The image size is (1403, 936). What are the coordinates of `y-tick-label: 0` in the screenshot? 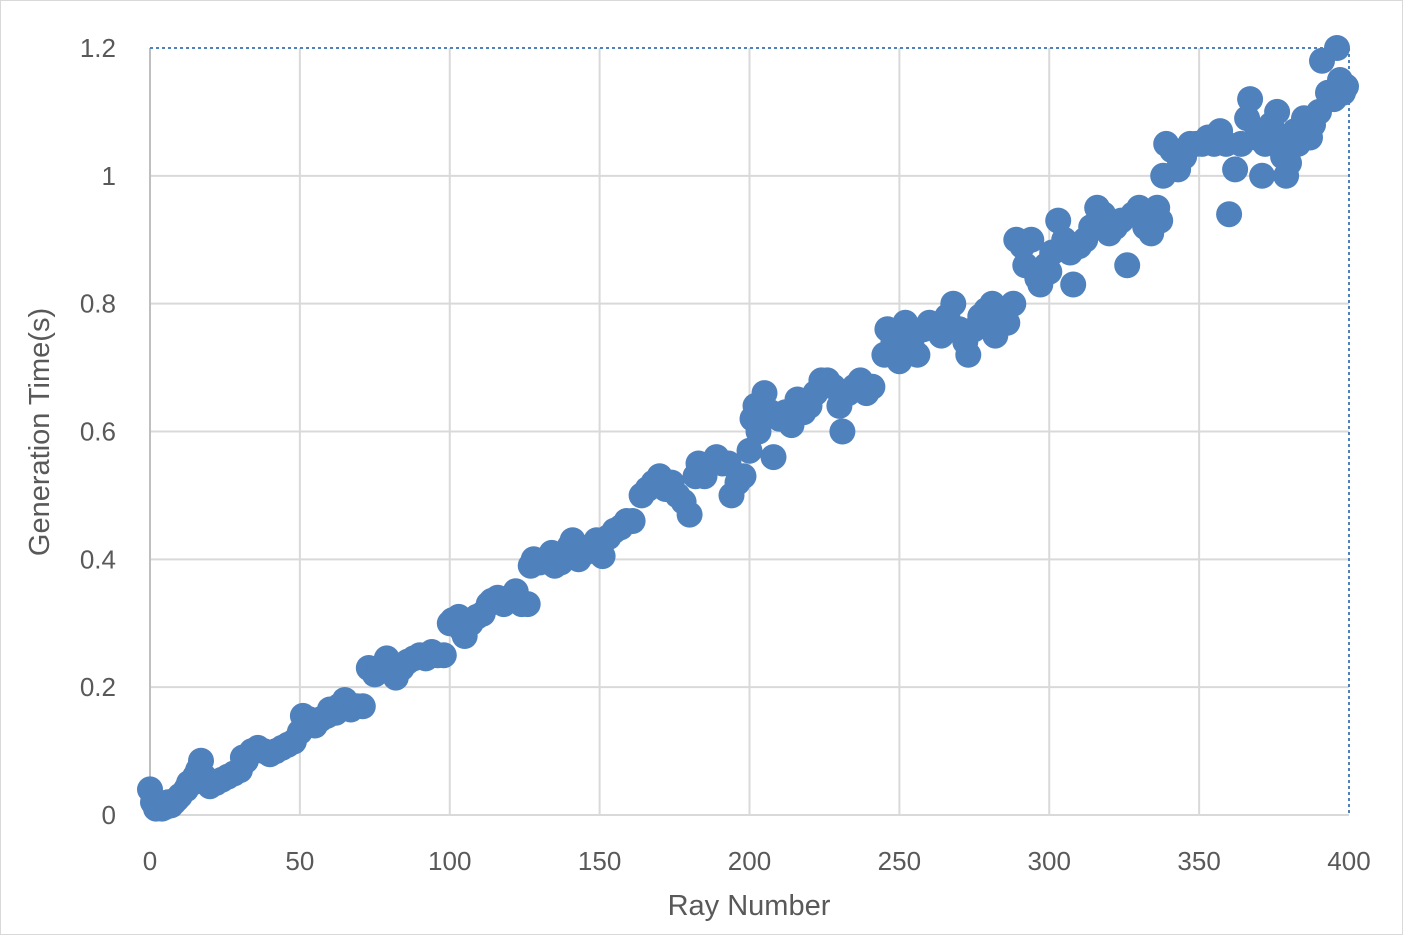 It's located at (109, 815).